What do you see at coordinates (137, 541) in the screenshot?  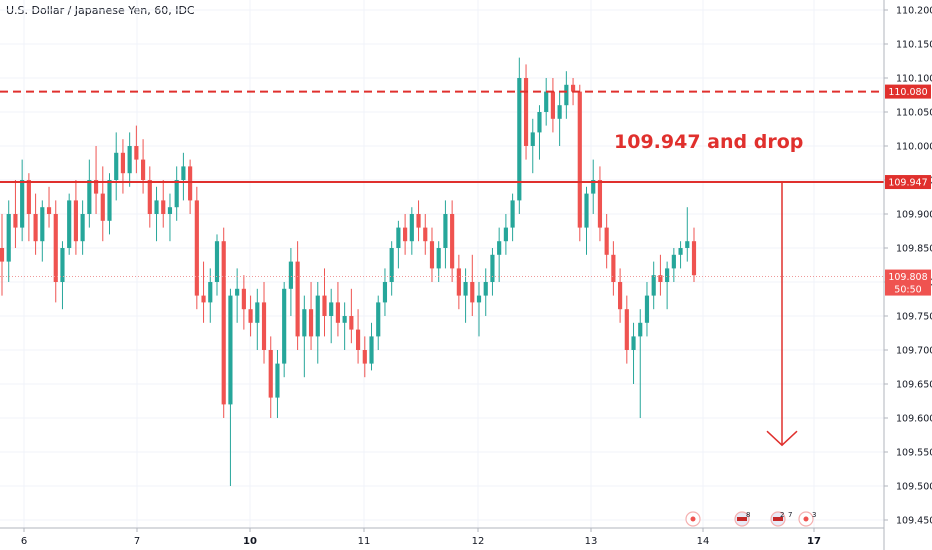 I see `x-tick-label: 7` at bounding box center [137, 541].